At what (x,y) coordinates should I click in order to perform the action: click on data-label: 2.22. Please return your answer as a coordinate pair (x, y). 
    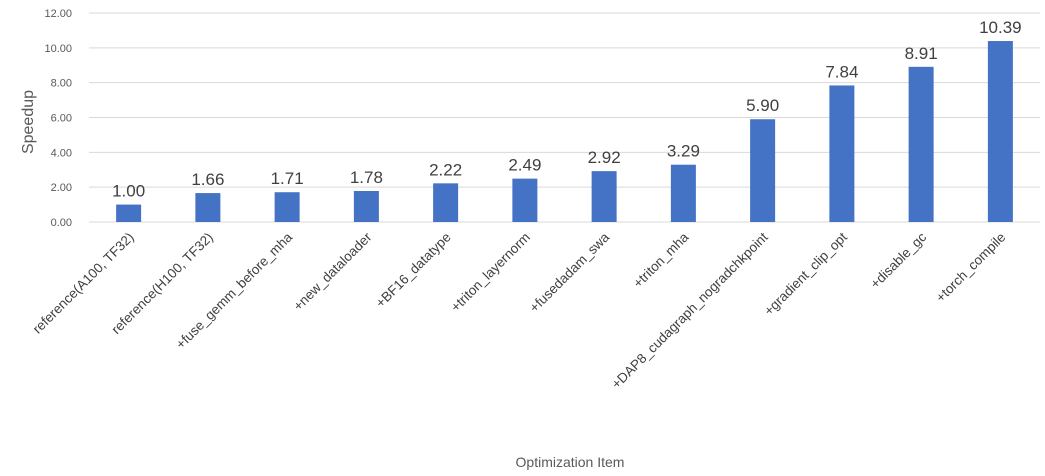
    Looking at the image, I should click on (445, 169).